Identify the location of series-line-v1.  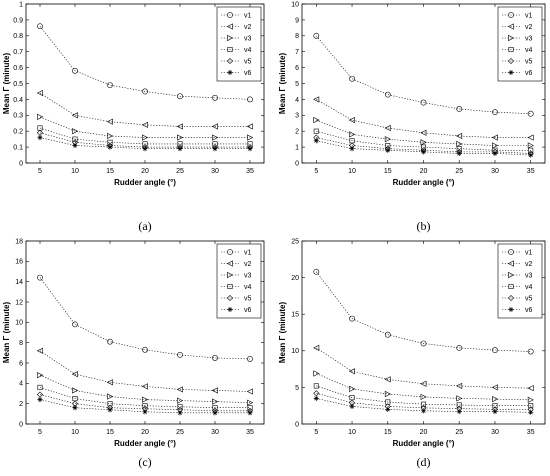
(145, 63).